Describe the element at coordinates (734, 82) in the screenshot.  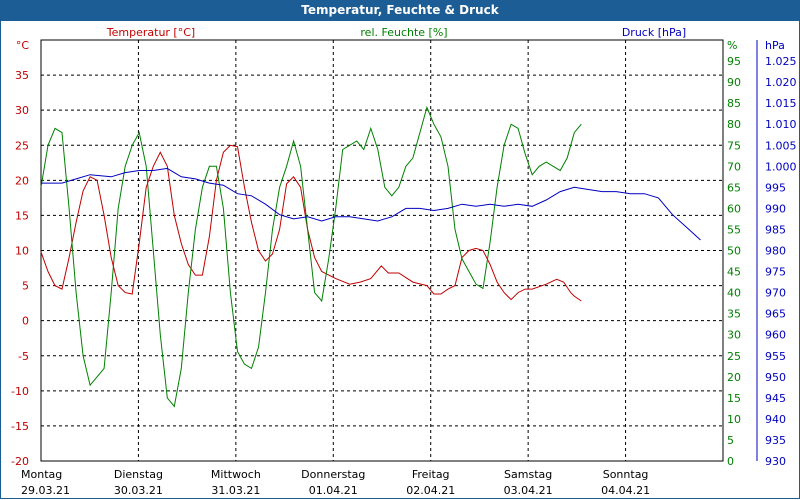
I see `hum-tick-label: 90` at that location.